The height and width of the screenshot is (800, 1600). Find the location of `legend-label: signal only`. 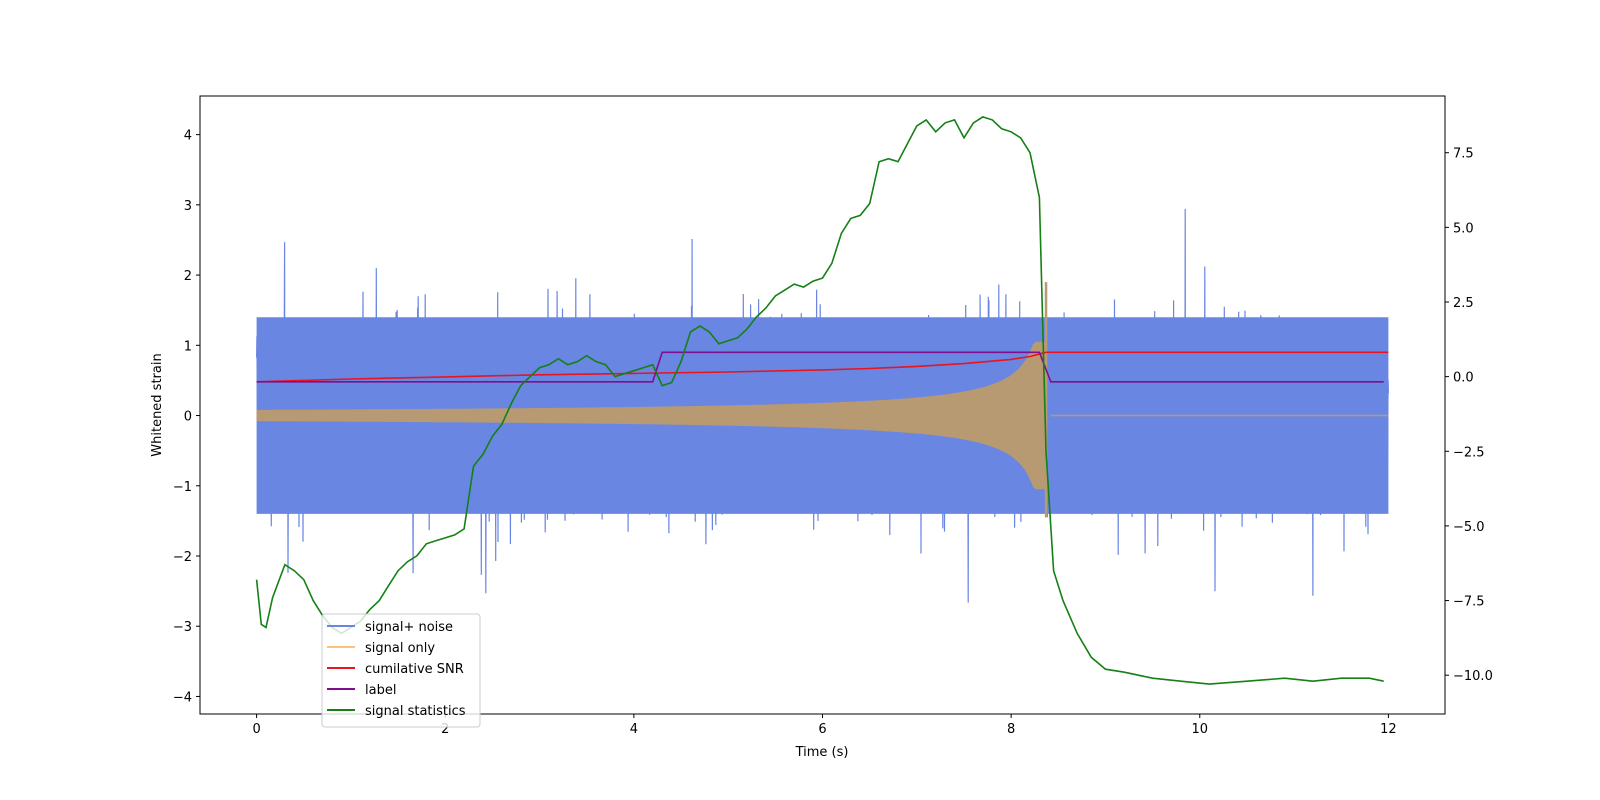

legend-label: signal only is located at coordinates (400, 648).